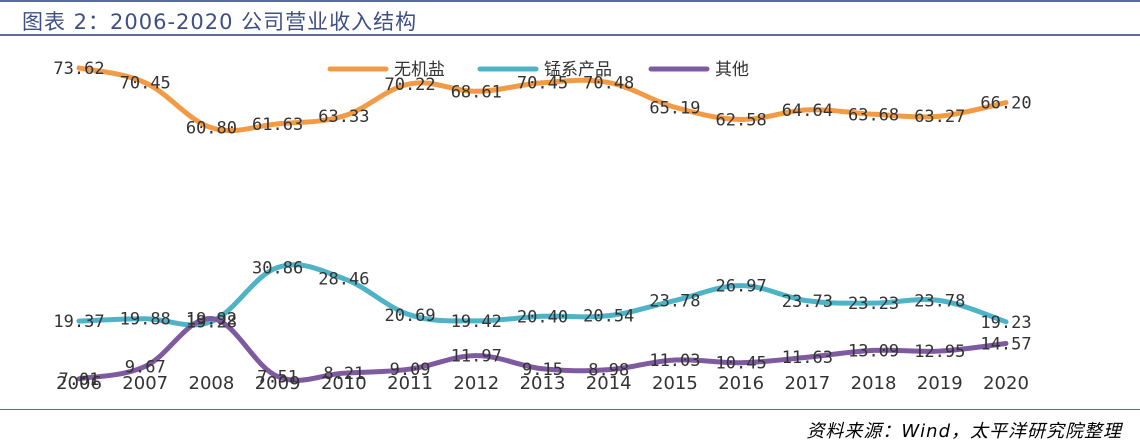 The height and width of the screenshot is (443, 1140). What do you see at coordinates (145, 367) in the screenshot?
I see `data-label-2-1: 9.67` at bounding box center [145, 367].